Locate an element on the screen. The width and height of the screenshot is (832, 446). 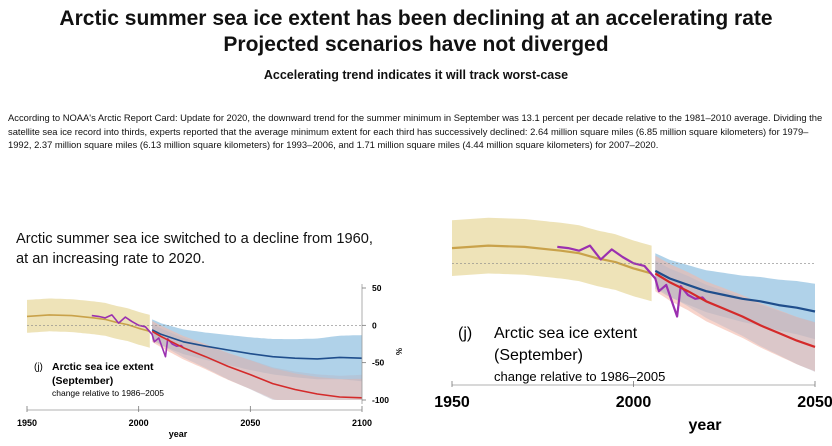
right-legend-subtitle: change relative to 1986–2005 is located at coordinates (579, 376).